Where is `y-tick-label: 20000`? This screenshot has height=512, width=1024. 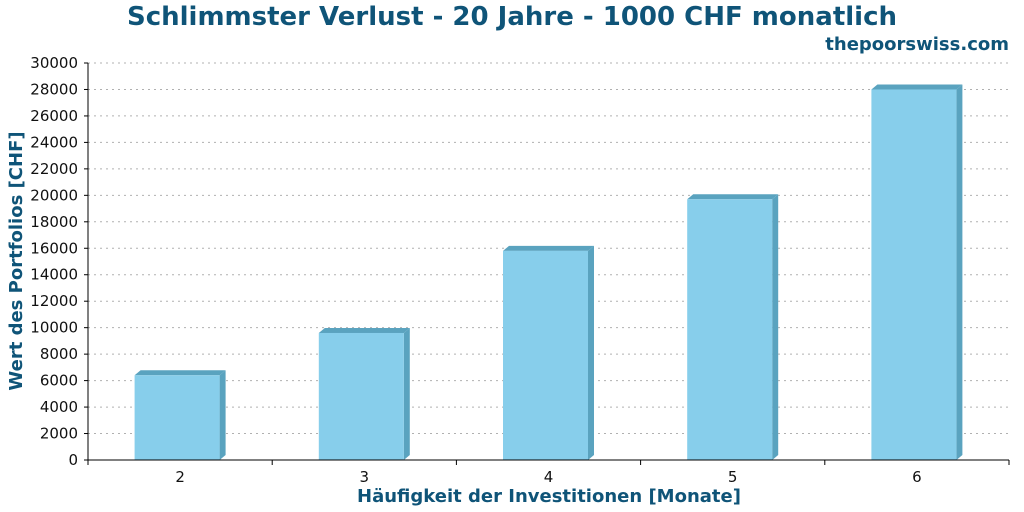
y-tick-label: 20000 is located at coordinates (54, 195).